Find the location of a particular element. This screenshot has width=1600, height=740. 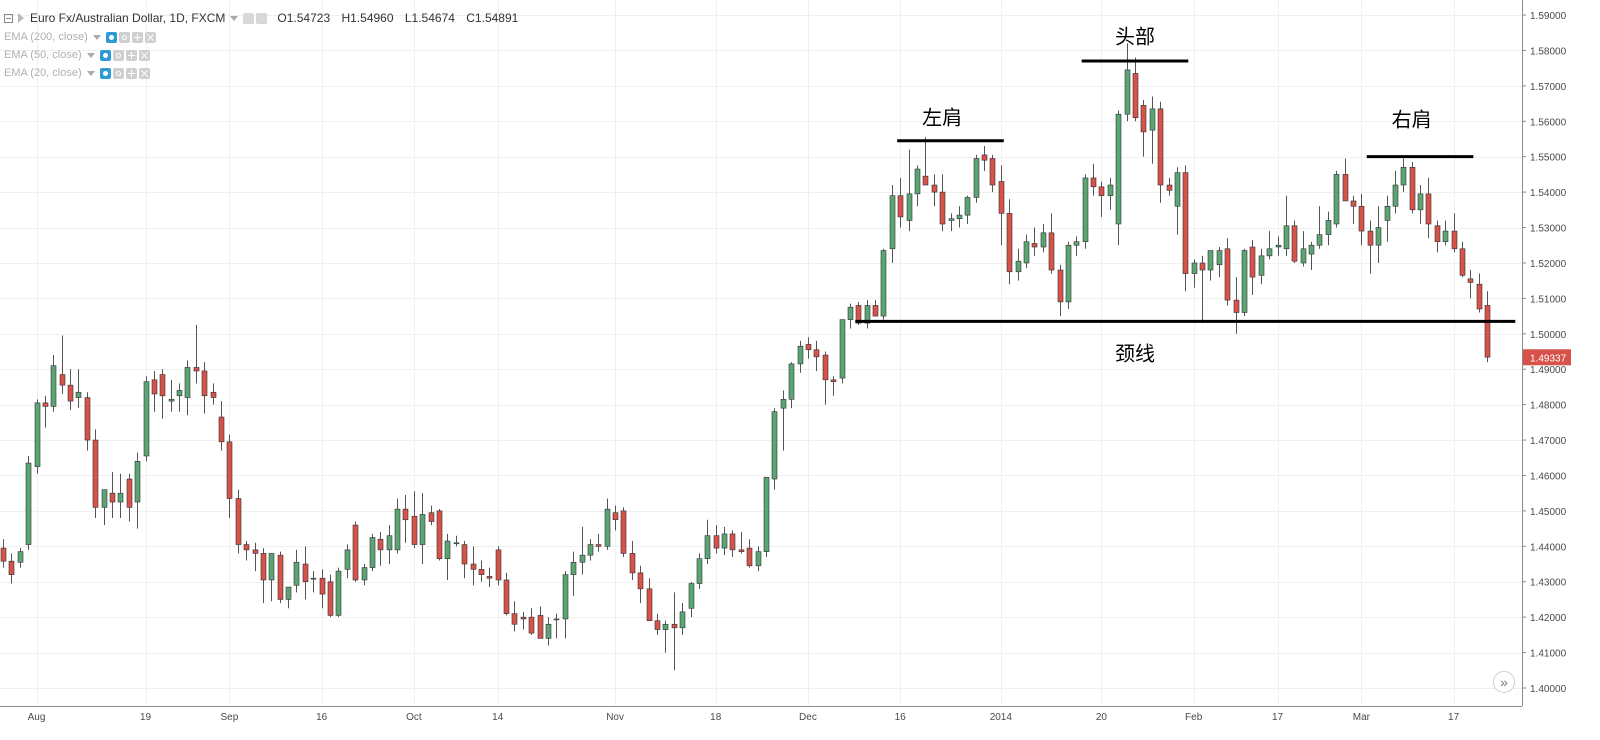

close-icon is located at coordinates (144, 73).